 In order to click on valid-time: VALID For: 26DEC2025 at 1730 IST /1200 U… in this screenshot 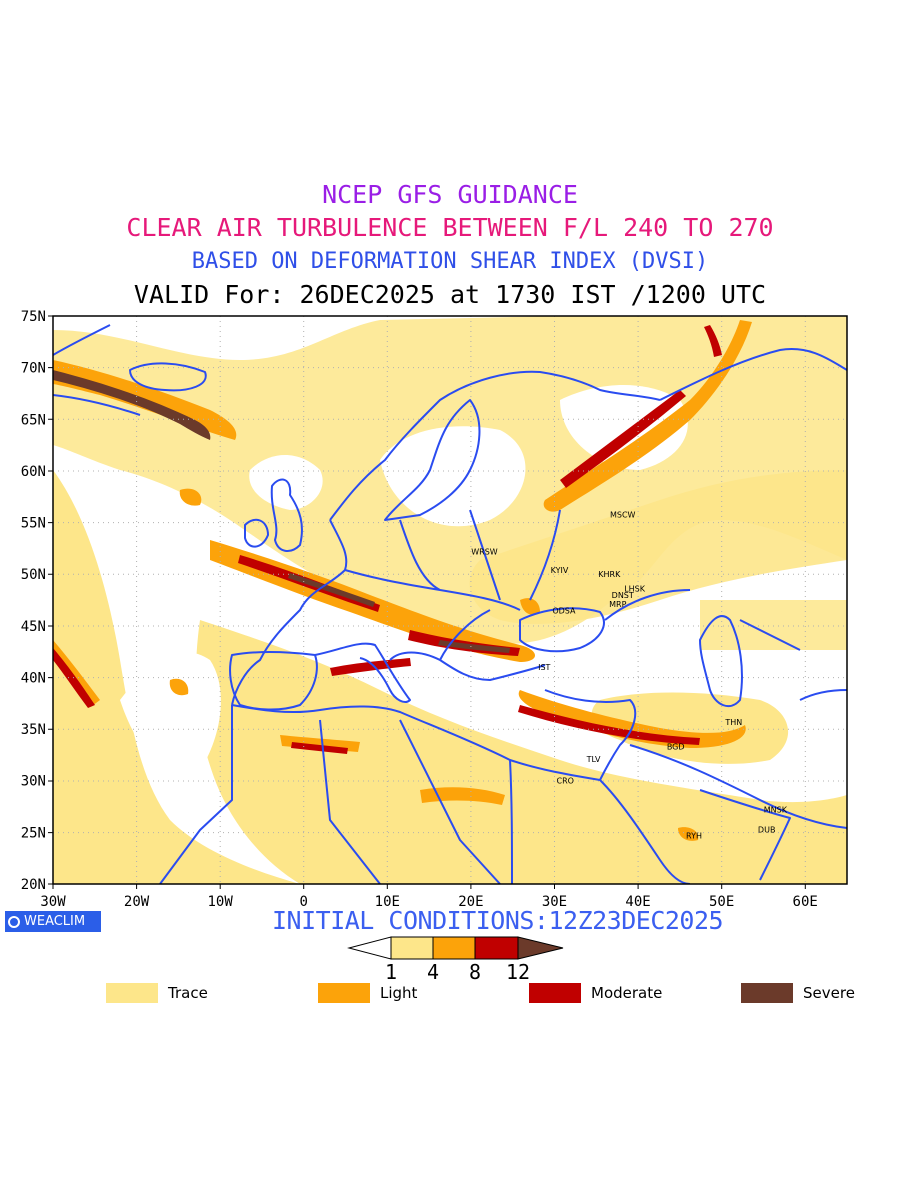, I will do `click(450, 294)`.